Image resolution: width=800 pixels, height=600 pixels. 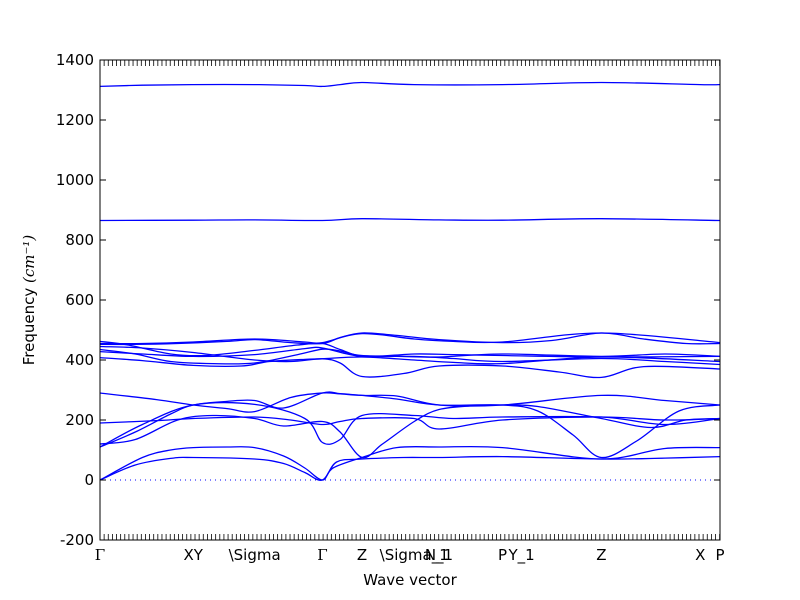 I want to click on x-axis-label: Wave vector, so click(x=410, y=580).